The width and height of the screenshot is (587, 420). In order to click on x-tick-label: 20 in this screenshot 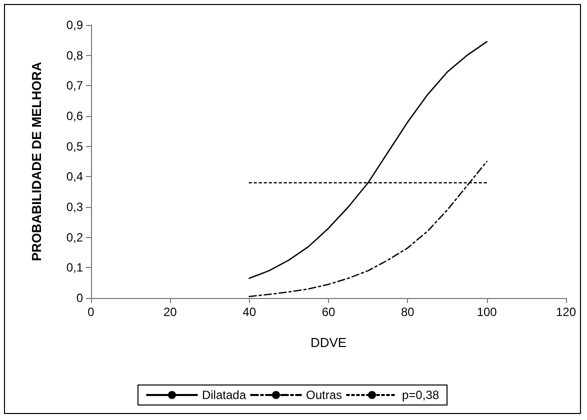, I will do `click(170, 312)`.